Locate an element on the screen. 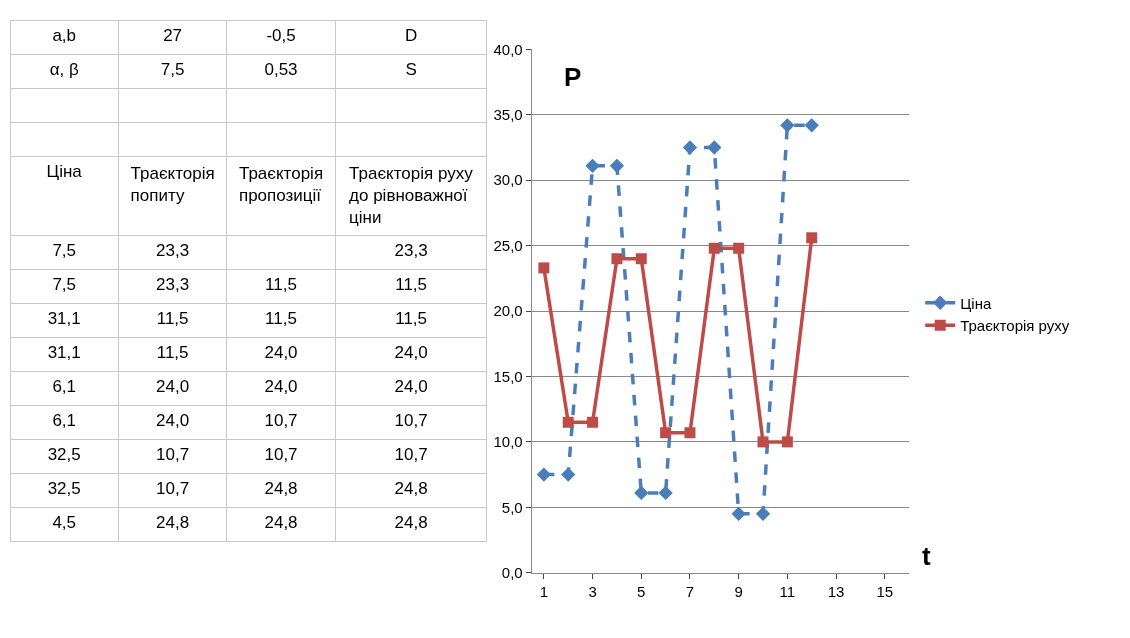 The image size is (1130, 638). text: Траєкторія руху до рівноважної ціни is located at coordinates (411, 196).